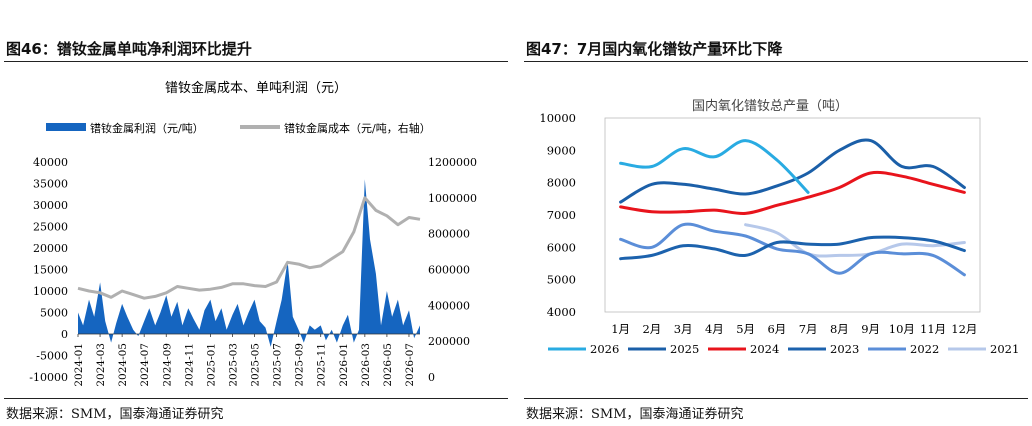 The height and width of the screenshot is (426, 1032). Describe the element at coordinates (211, 365) in the screenshot. I see `x-tick-label: 2025-01` at that location.